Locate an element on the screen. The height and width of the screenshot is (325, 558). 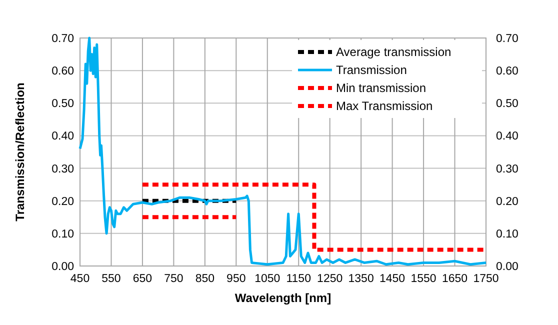
x-tick-label: 1750 is located at coordinates (486, 279).